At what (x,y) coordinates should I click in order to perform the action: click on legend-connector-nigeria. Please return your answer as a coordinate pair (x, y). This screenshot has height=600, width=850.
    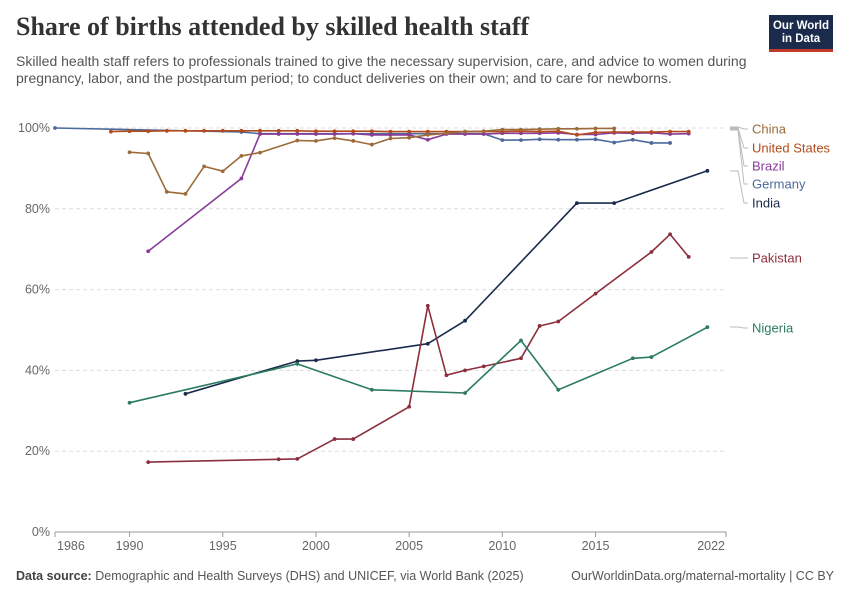
    Looking at the image, I should click on (739, 327).